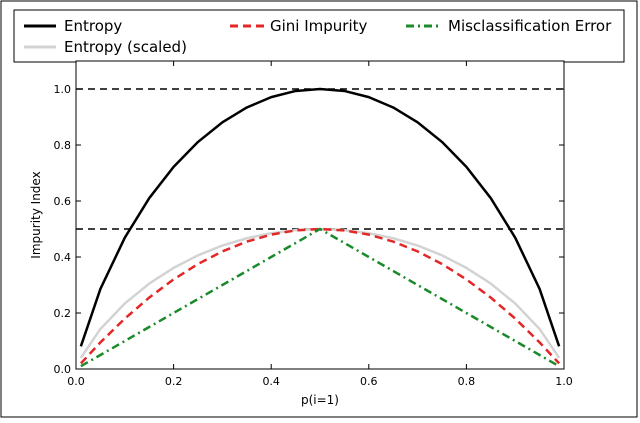 Image resolution: width=640 pixels, height=423 pixels. I want to click on x-tick-label: 0.2, so click(174, 381).